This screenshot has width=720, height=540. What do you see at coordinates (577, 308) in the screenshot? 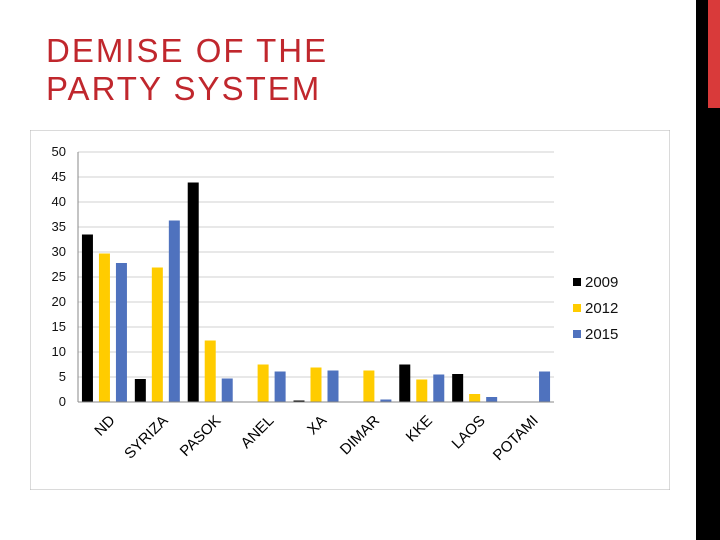
I see `legend-swatch-2012` at bounding box center [577, 308].